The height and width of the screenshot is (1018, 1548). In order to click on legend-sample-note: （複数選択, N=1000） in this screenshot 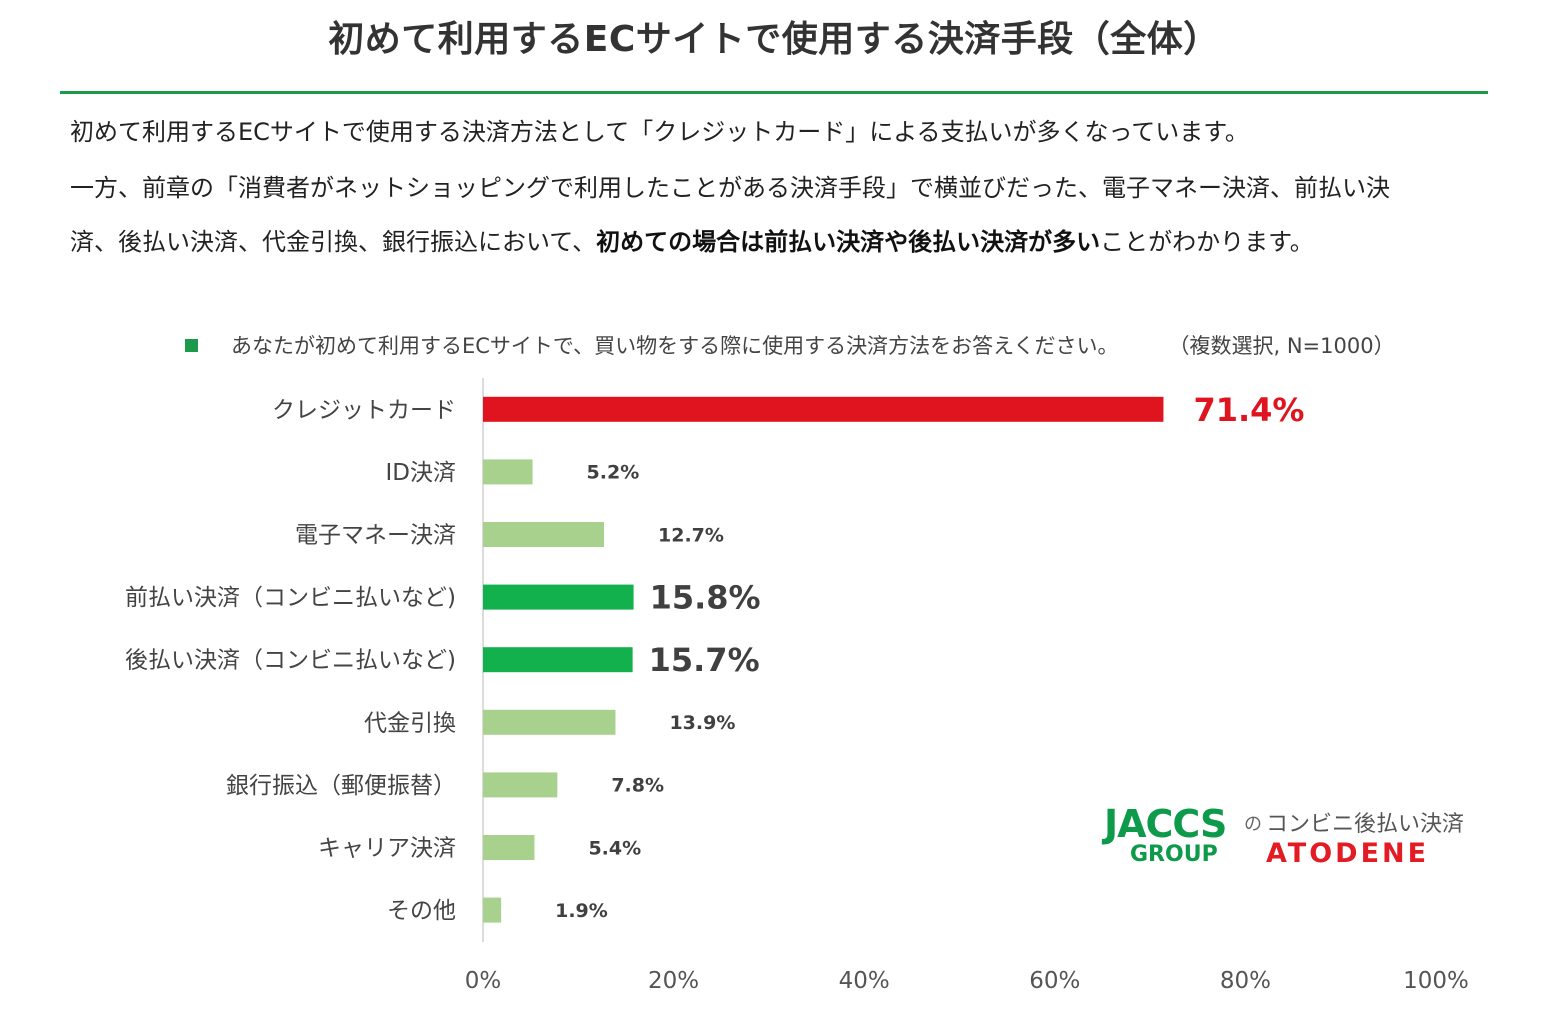, I will do `click(1281, 346)`.